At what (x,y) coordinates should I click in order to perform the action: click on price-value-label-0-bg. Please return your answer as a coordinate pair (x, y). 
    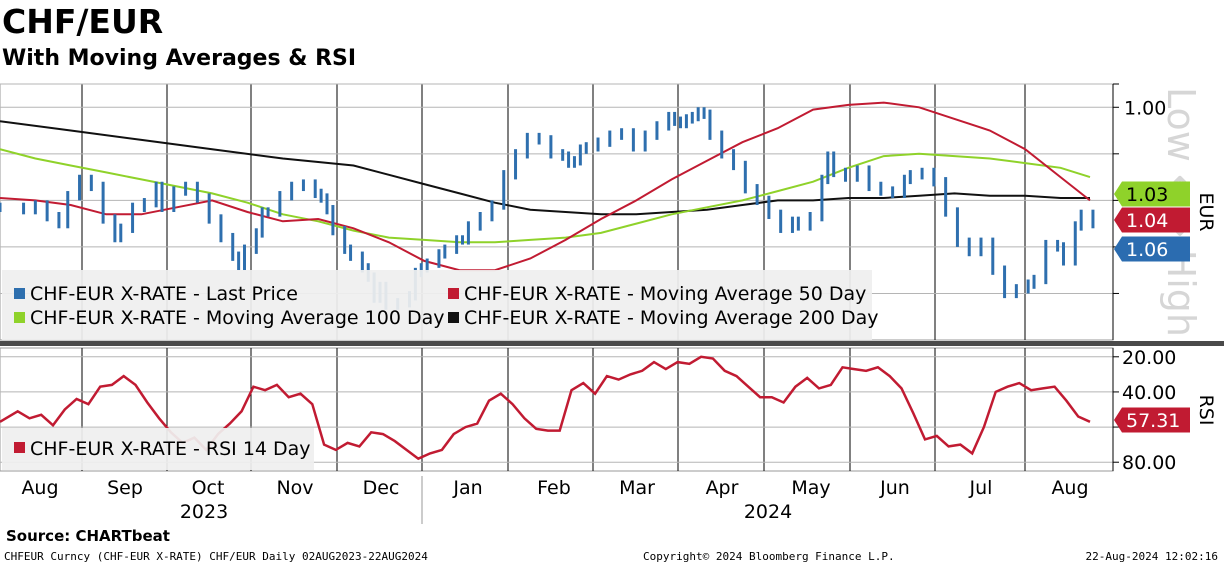
    Looking at the image, I should click on (1152, 194).